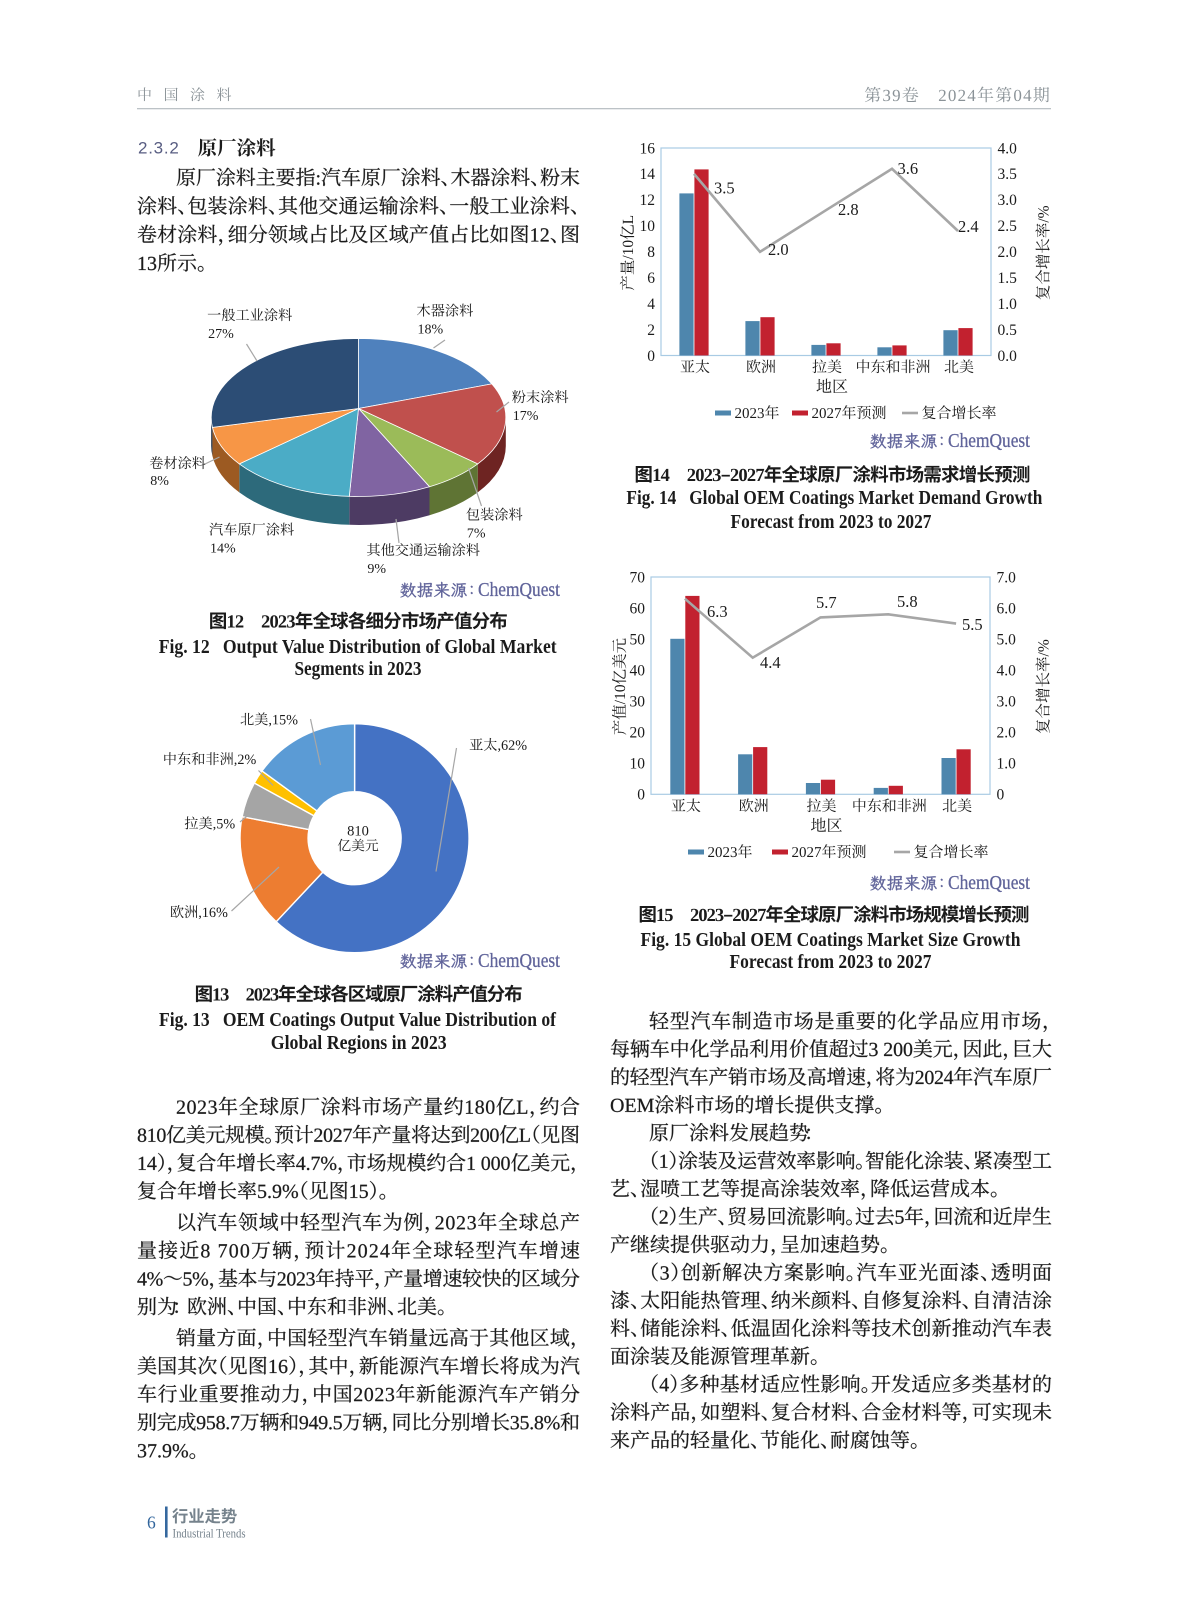 Image resolution: width=1187 pixels, height=1600 pixels. I want to click on svg-text: 5.0, so click(1007, 639).